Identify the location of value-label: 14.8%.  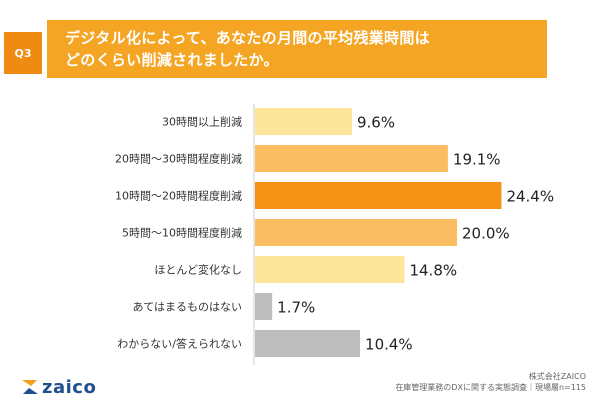
(433, 271).